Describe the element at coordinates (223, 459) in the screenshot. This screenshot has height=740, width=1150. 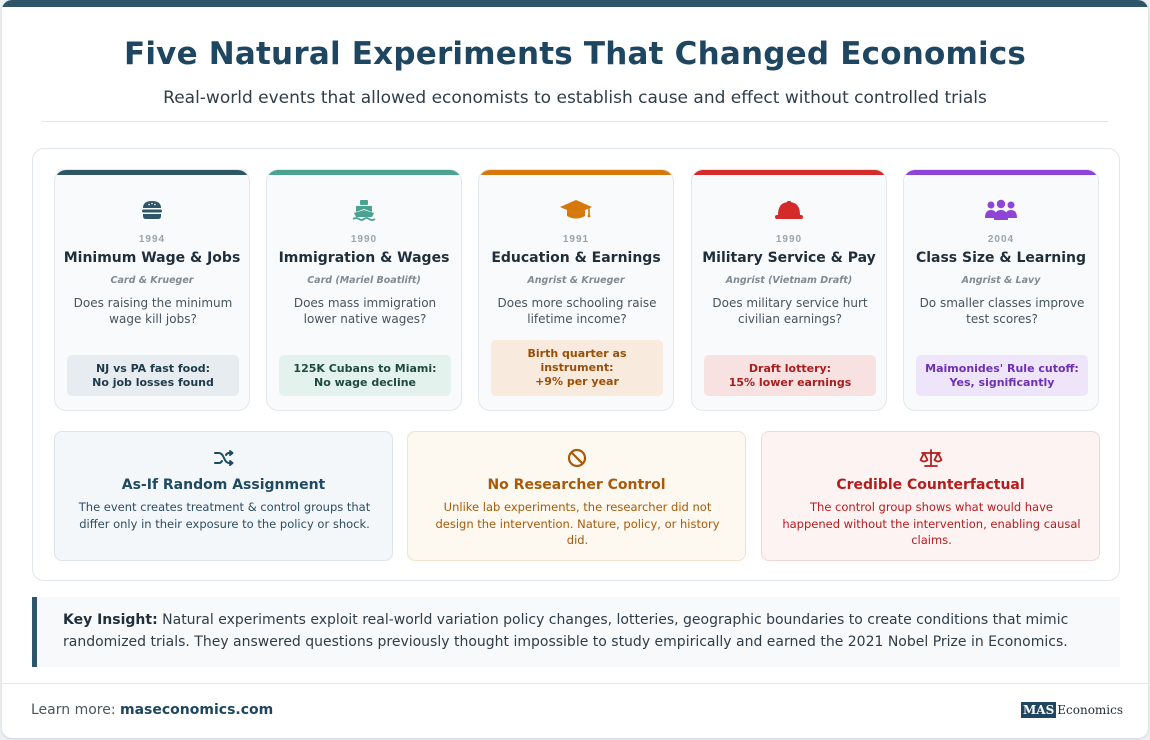
I see `shuffle-icon` at that location.